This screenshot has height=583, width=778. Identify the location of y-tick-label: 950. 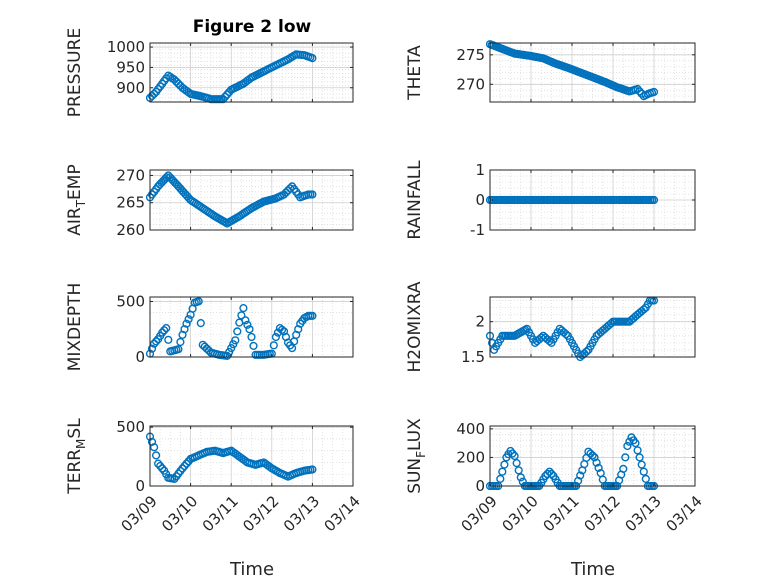
(130, 67).